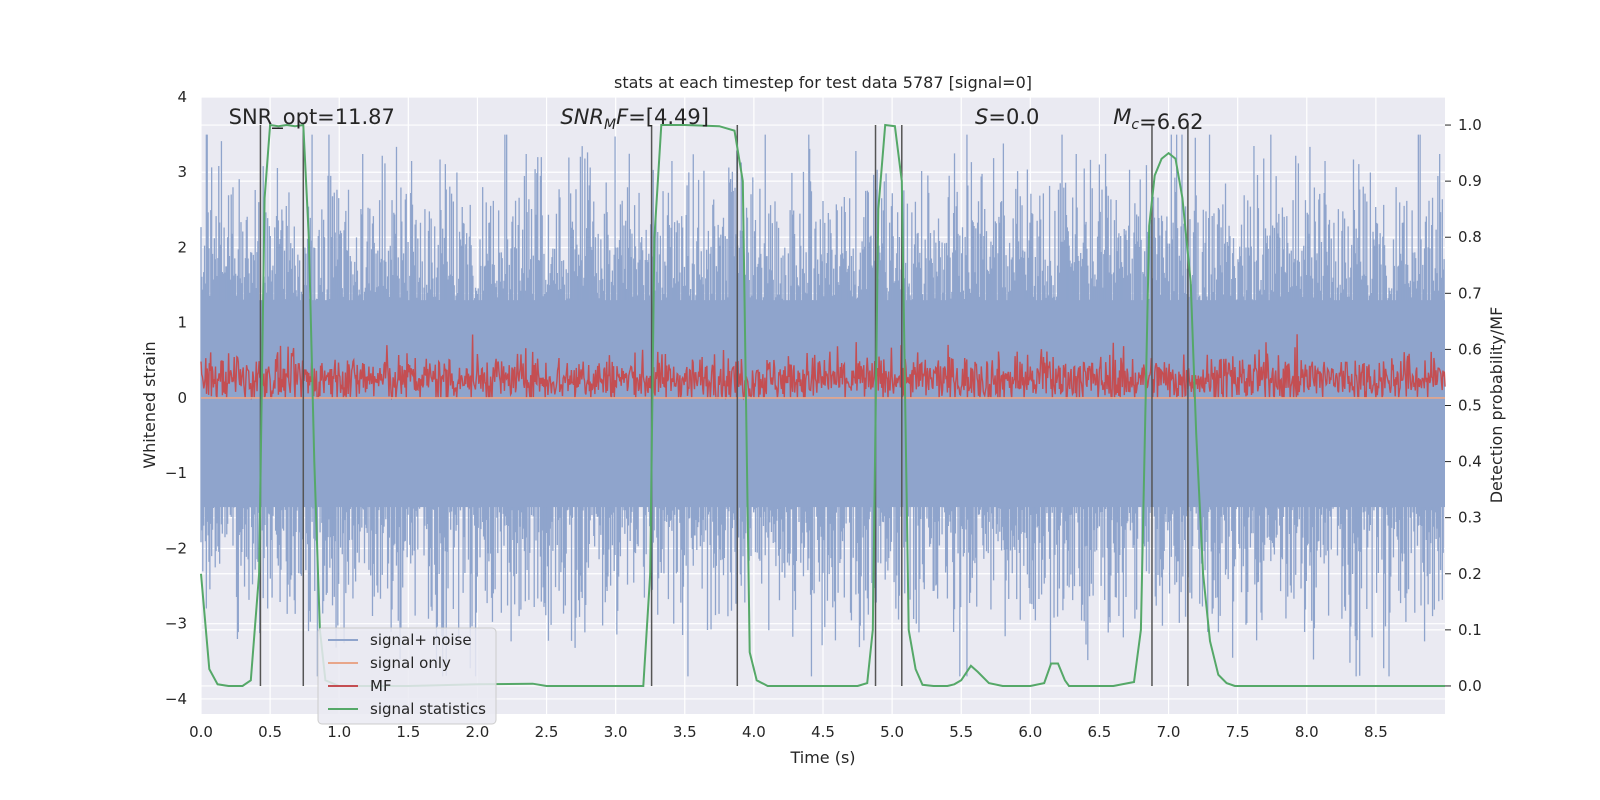 The image size is (1600, 800). I want to click on y-axis-label: Whitened strain, so click(149, 404).